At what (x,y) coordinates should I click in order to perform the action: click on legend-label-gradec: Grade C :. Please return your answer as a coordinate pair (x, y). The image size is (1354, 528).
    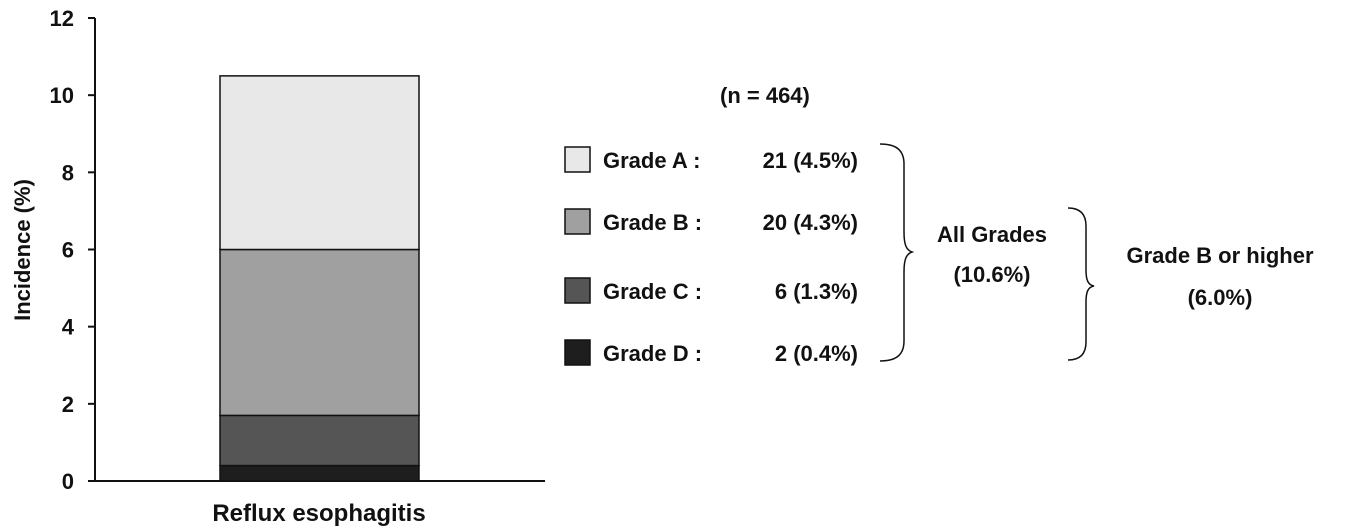
    Looking at the image, I should click on (652, 291).